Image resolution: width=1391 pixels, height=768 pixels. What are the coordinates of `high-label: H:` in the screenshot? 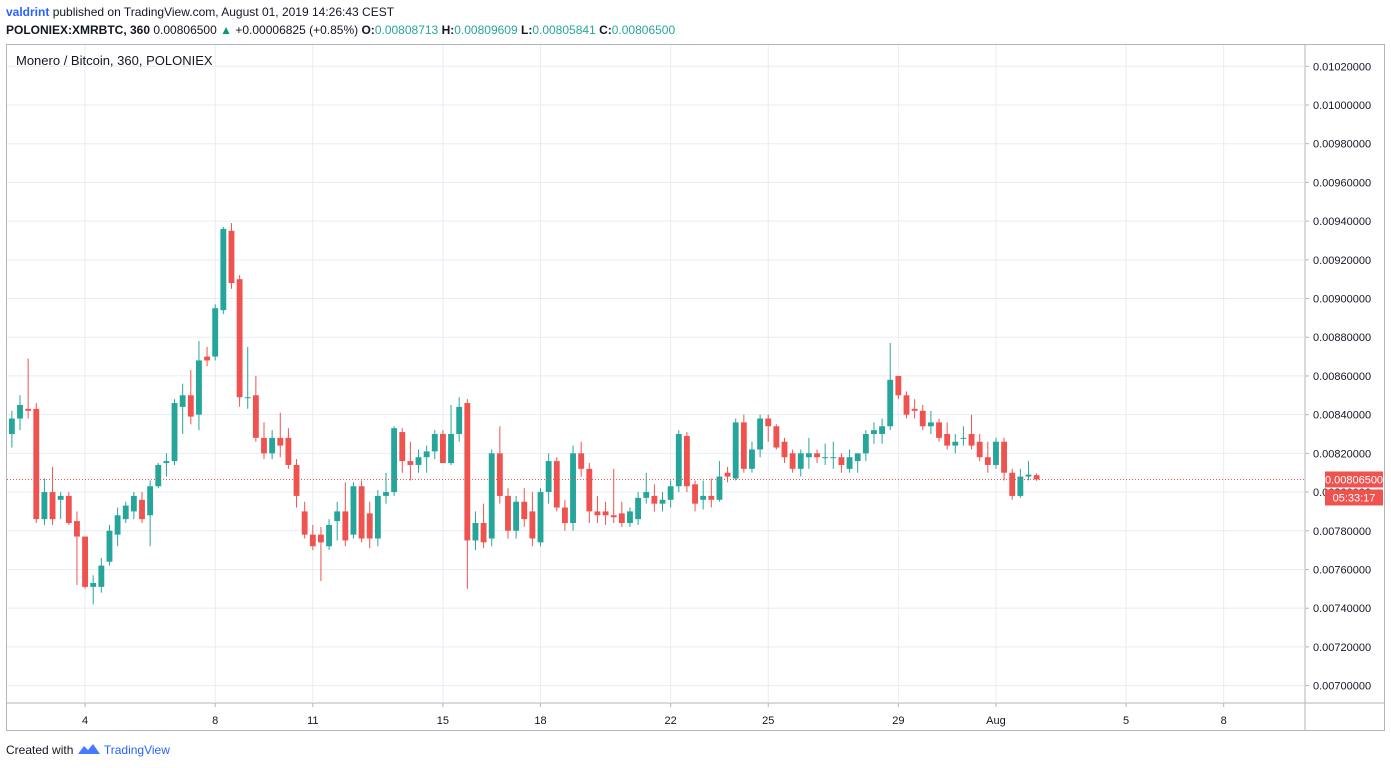 It's located at (448, 30).